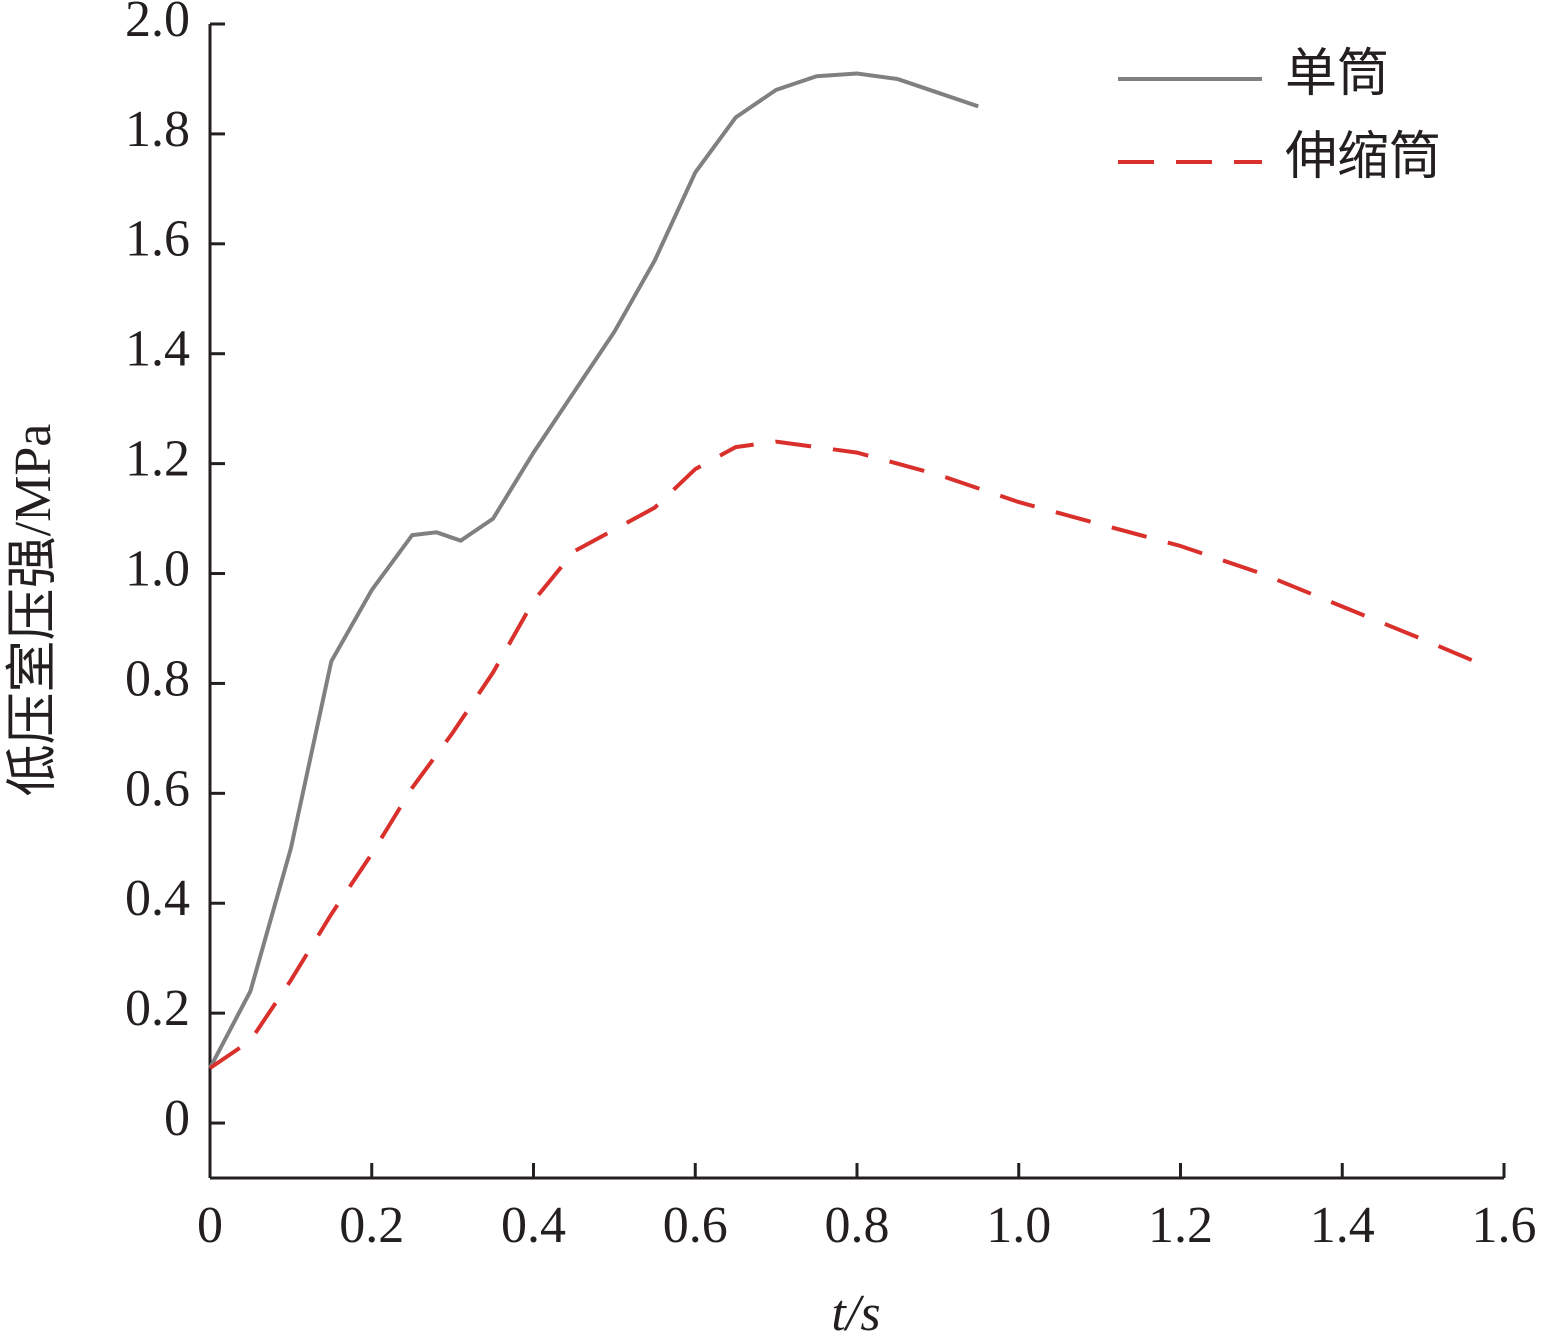  I want to click on y-tick-label: 0.8, so click(157, 678).